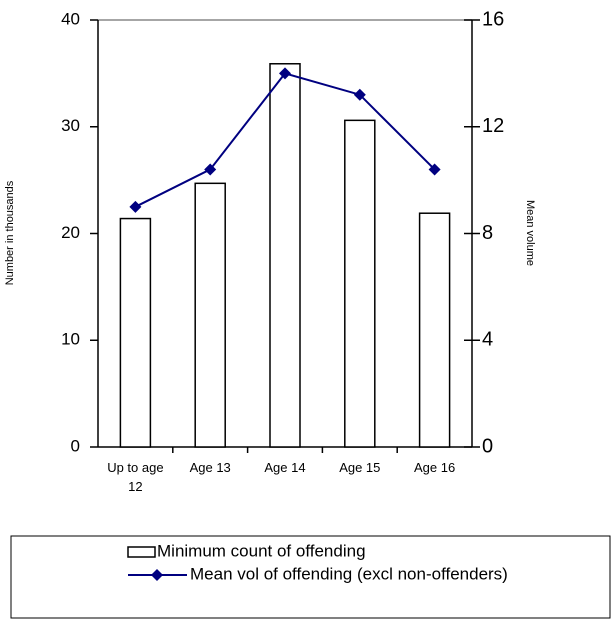 The width and height of the screenshot is (611, 619). Describe the element at coordinates (70, 339) in the screenshot. I see `y-tick-label: 10` at that location.